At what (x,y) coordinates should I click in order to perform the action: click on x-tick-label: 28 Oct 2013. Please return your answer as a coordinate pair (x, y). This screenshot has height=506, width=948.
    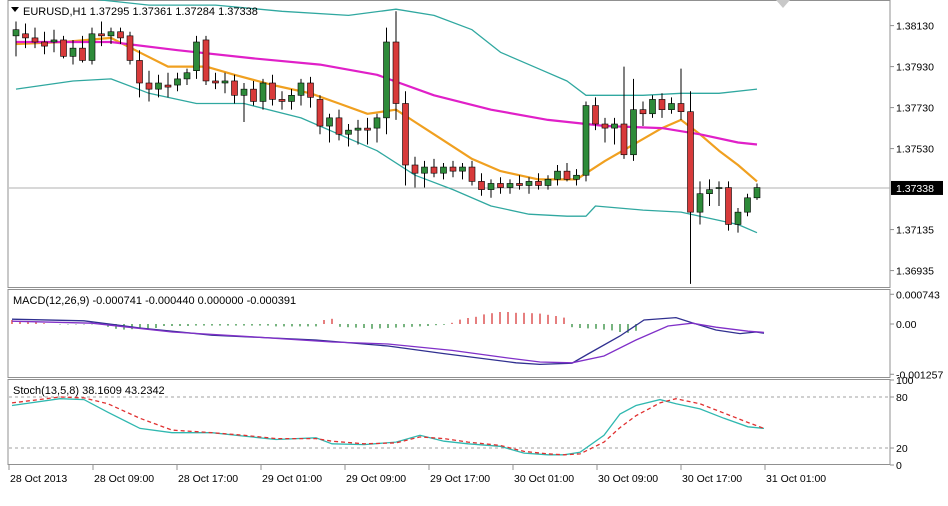
    Looking at the image, I should click on (38, 479).